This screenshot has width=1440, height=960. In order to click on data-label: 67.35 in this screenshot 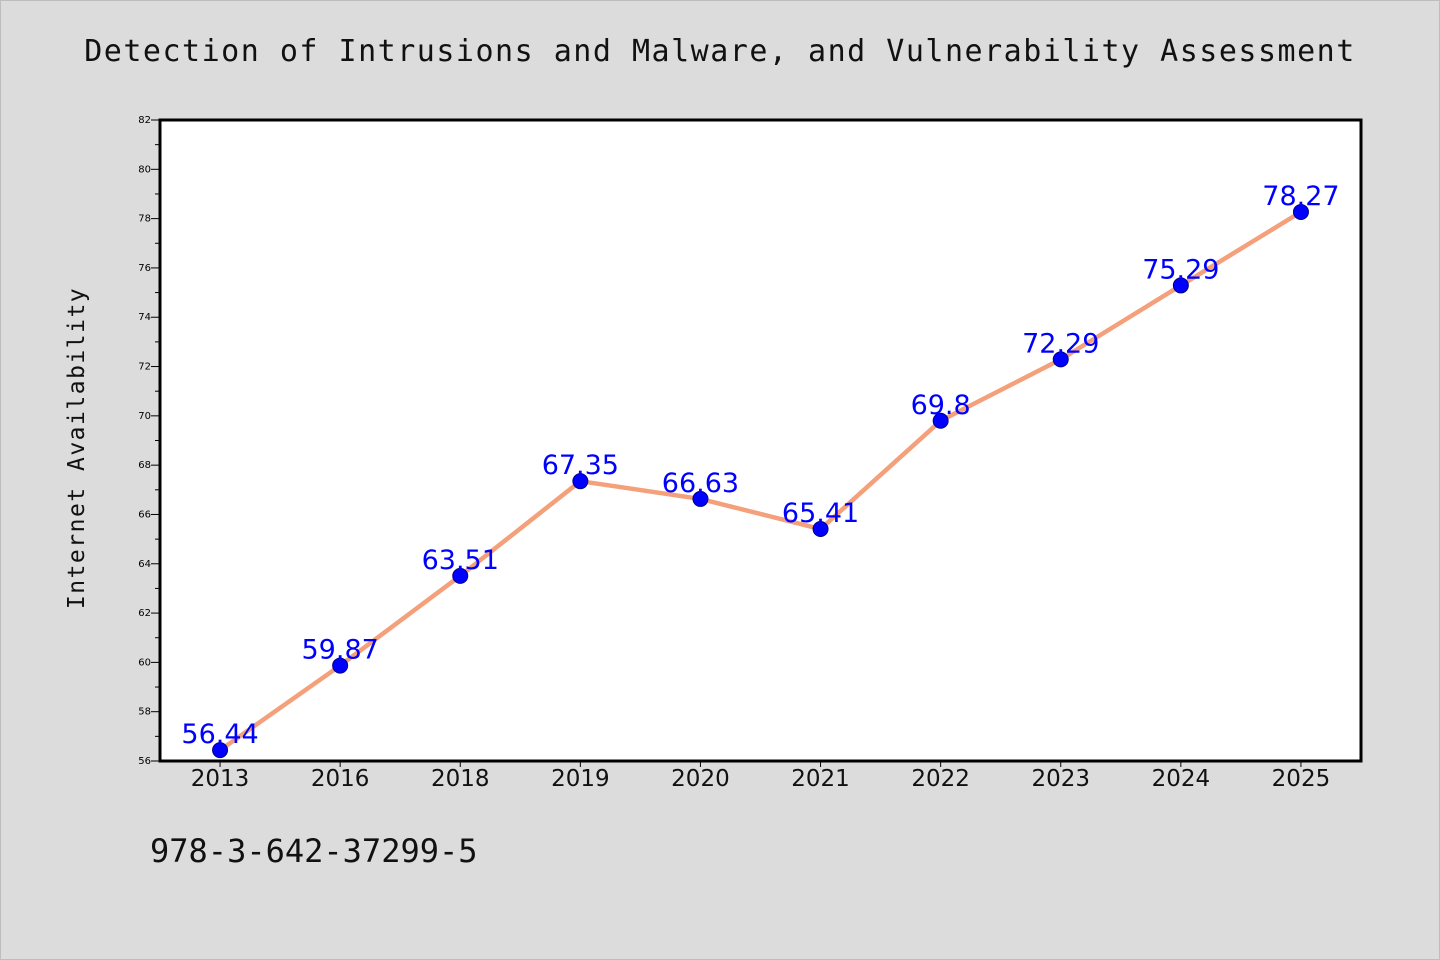, I will do `click(580, 465)`.